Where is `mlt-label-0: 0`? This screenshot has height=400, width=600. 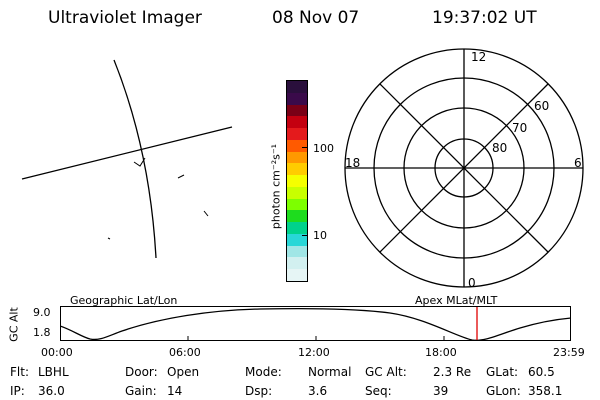
mlt-label-0: 0 is located at coordinates (472, 283).